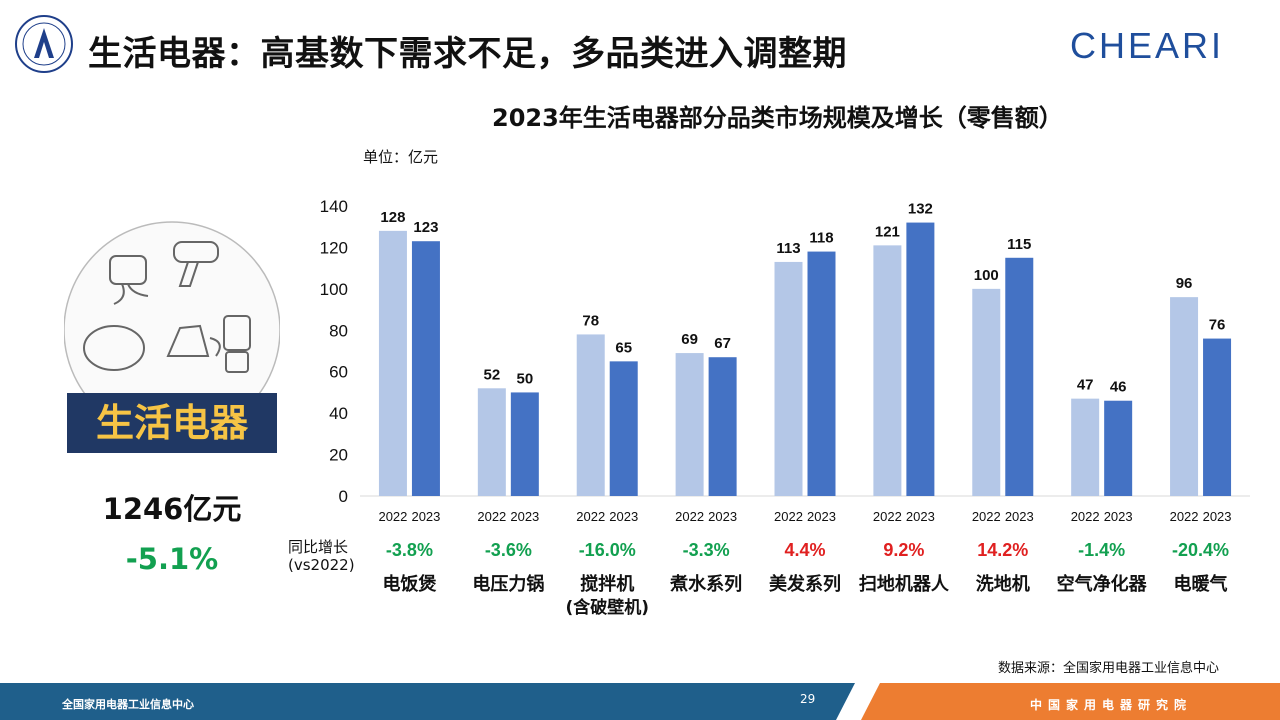 This screenshot has height=720, width=1280. Describe the element at coordinates (788, 248) in the screenshot. I see `data-label: 113` at that location.